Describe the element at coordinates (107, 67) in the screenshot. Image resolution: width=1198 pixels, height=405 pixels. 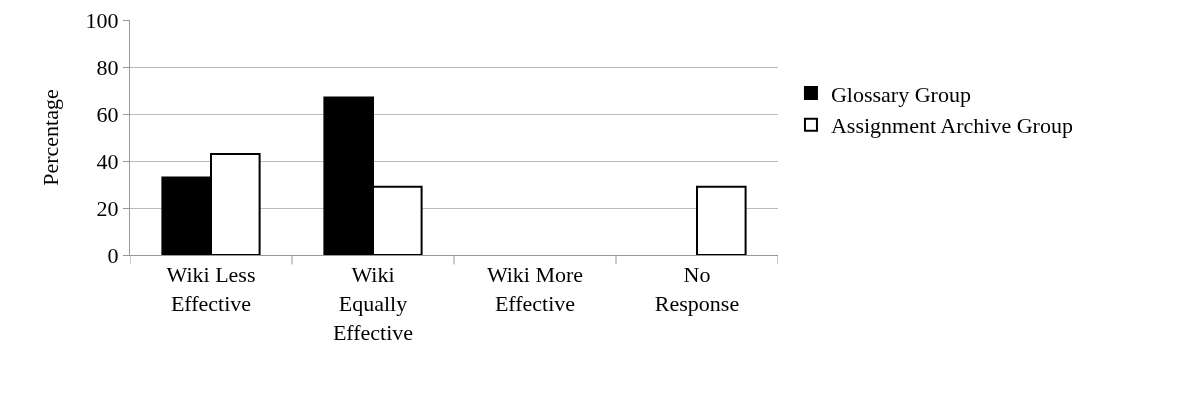
I see `y-tick-label: 80` at that location.